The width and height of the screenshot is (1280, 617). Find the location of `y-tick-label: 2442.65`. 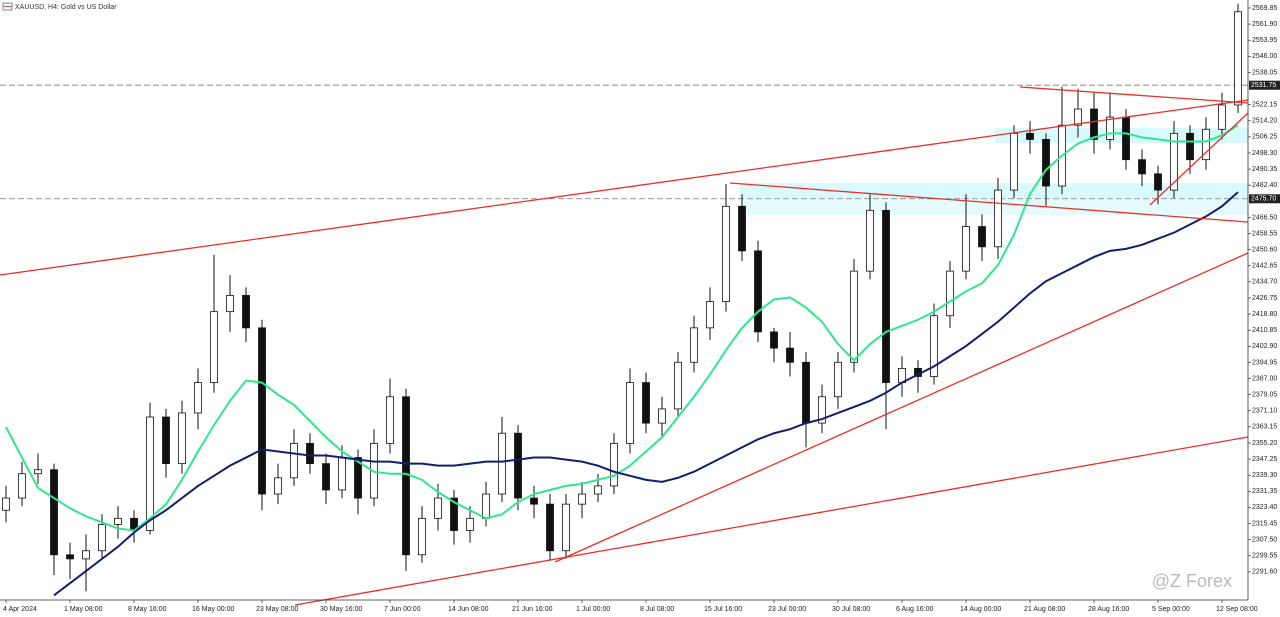

y-tick-label: 2442.65 is located at coordinates (1264, 266).